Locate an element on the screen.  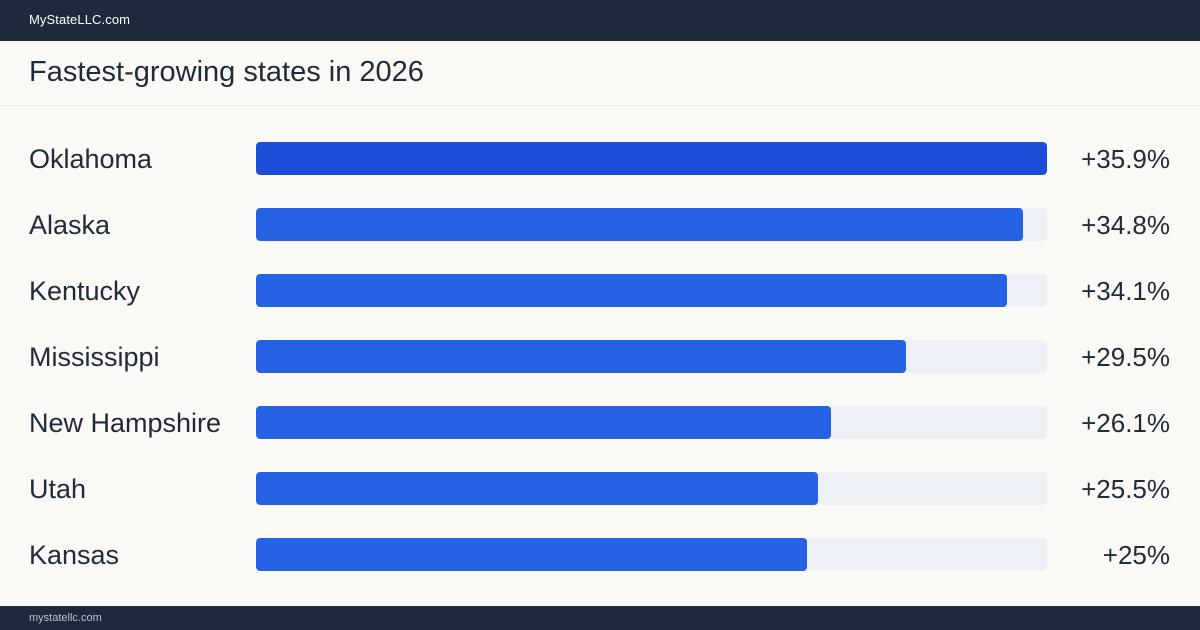
category-label: Mississippi is located at coordinates (94, 357).